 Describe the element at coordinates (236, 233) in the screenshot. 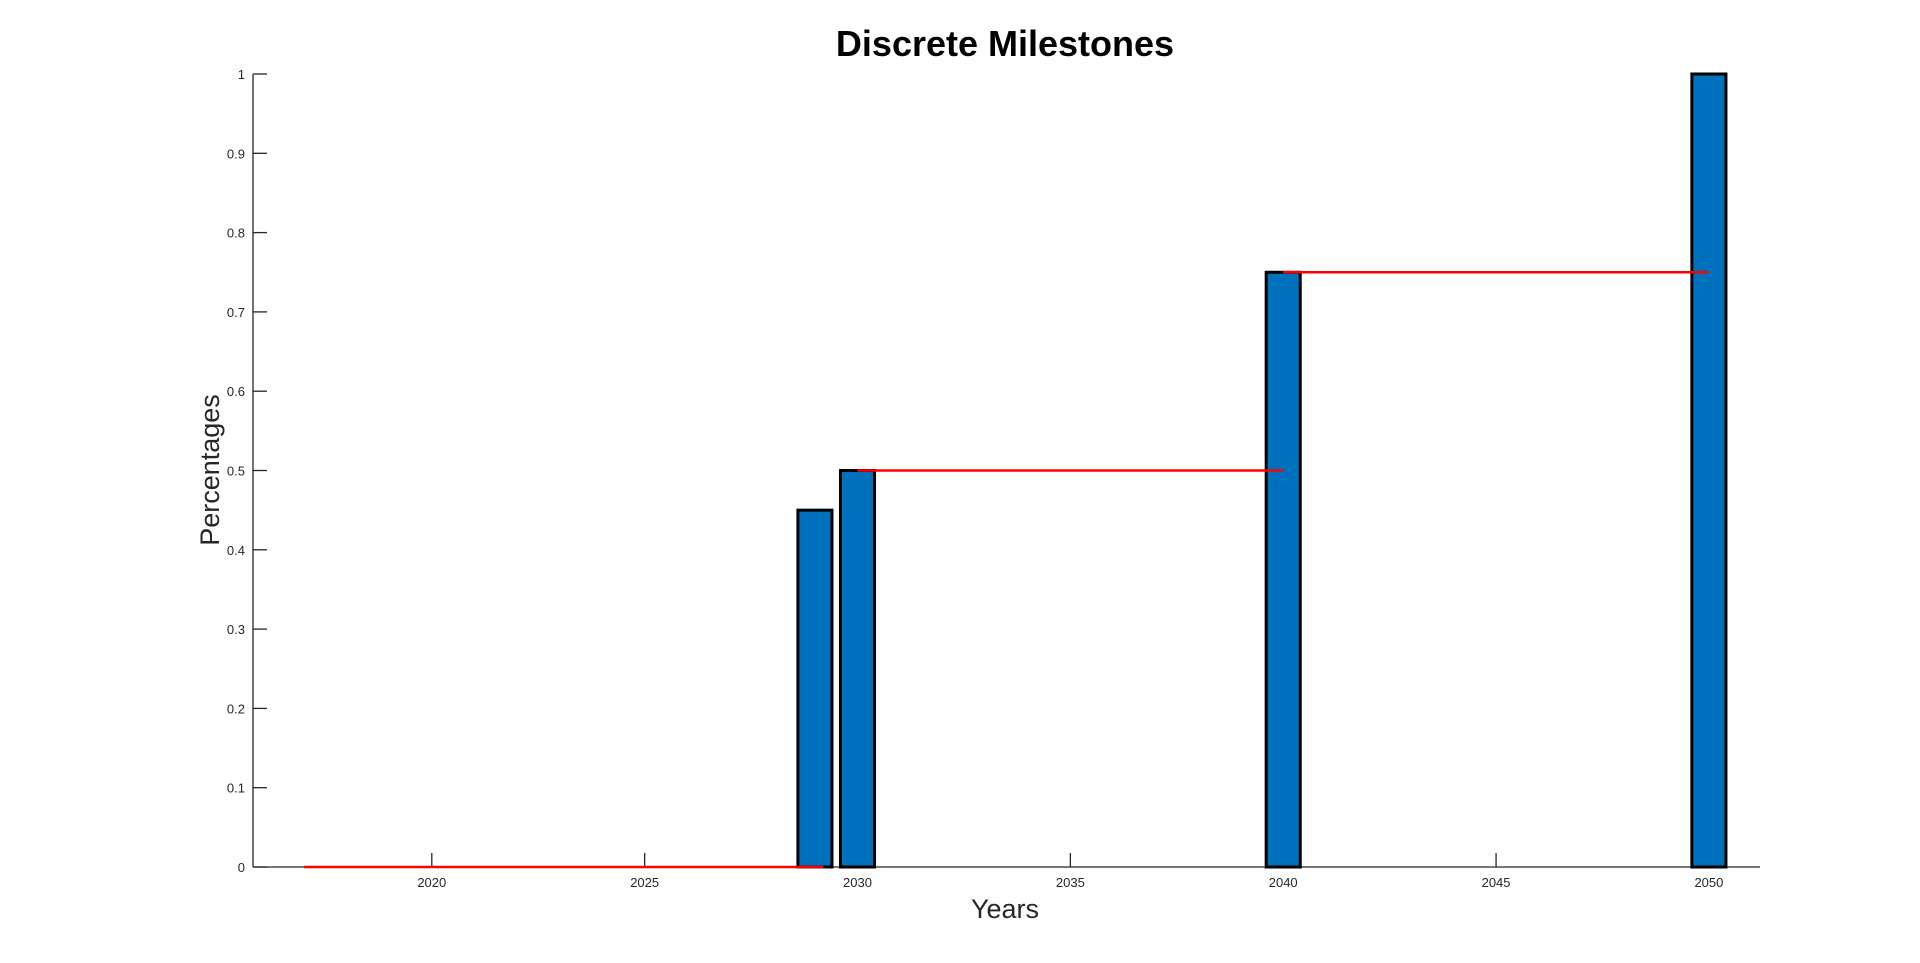

I see `y-tick-label: 0.8` at that location.